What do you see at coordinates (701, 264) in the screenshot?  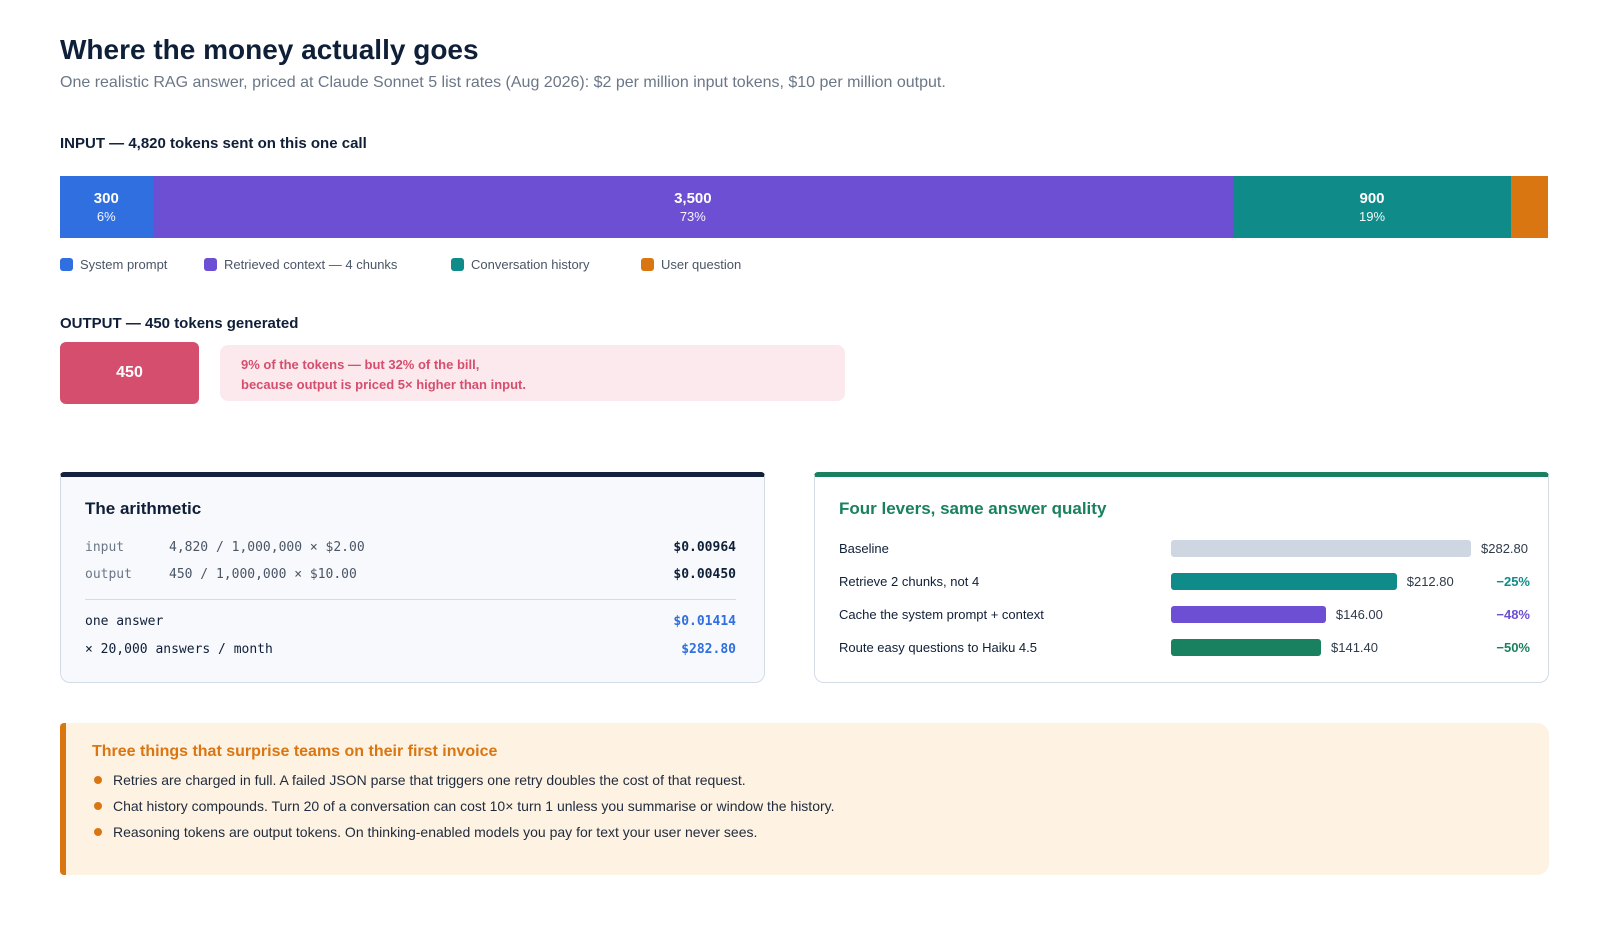 I see `legend-label: User question` at bounding box center [701, 264].